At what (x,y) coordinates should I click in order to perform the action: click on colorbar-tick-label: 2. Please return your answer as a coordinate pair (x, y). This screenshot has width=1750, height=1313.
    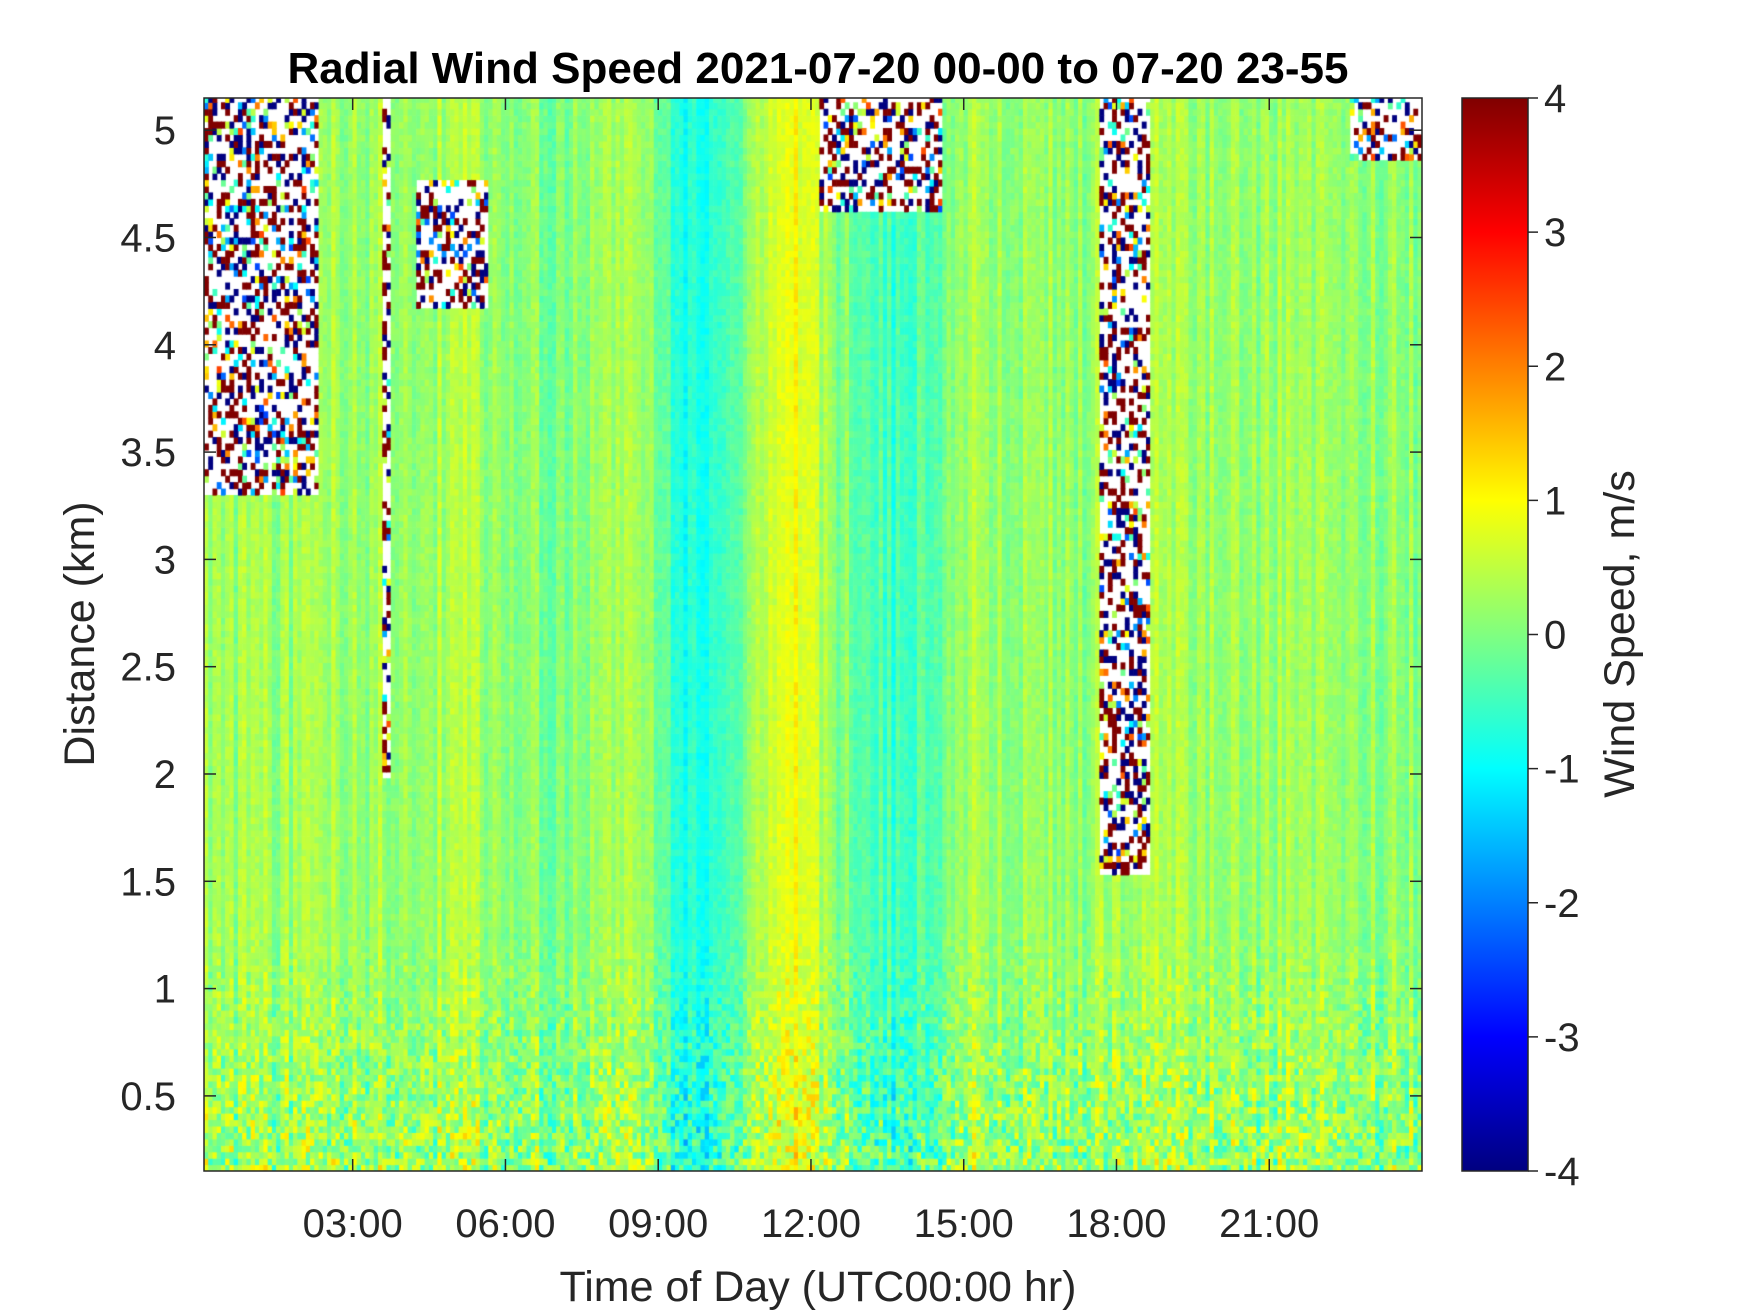
    Looking at the image, I should click on (1555, 367).